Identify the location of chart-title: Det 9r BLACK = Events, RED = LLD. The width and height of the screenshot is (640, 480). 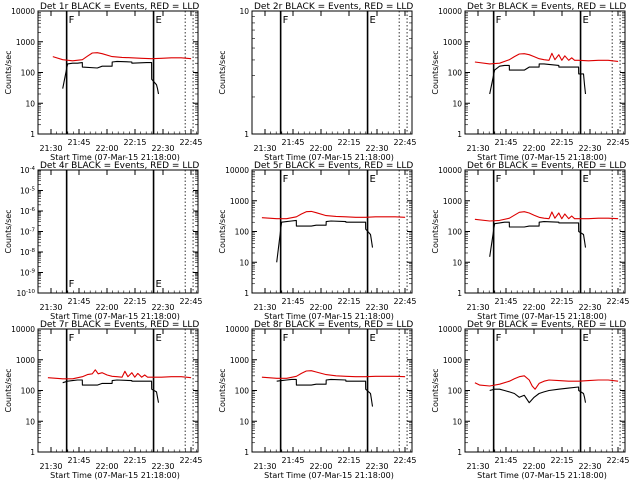
(546, 325).